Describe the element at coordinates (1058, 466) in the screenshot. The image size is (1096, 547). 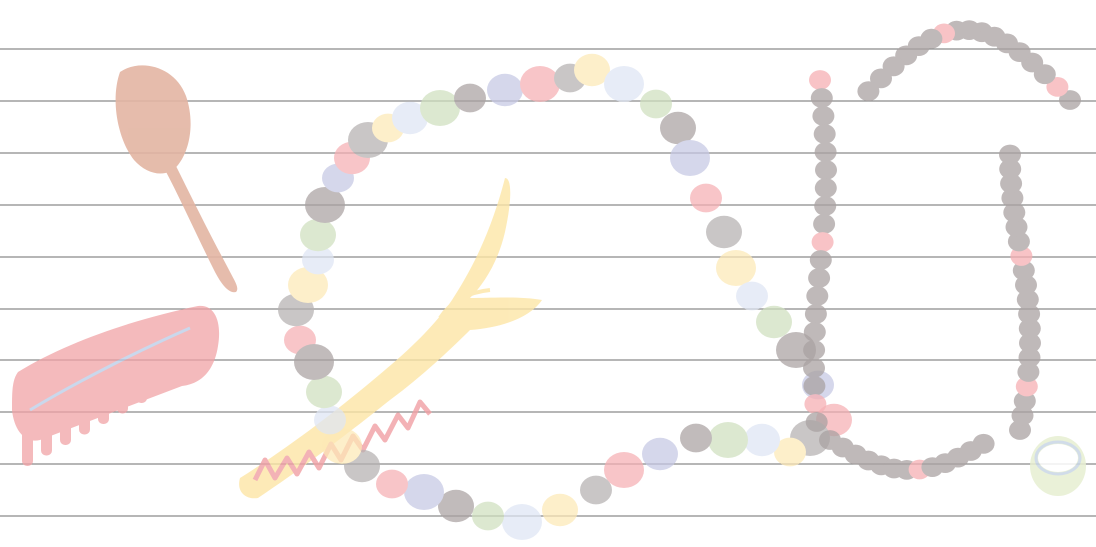
I see `bangle-icon` at that location.